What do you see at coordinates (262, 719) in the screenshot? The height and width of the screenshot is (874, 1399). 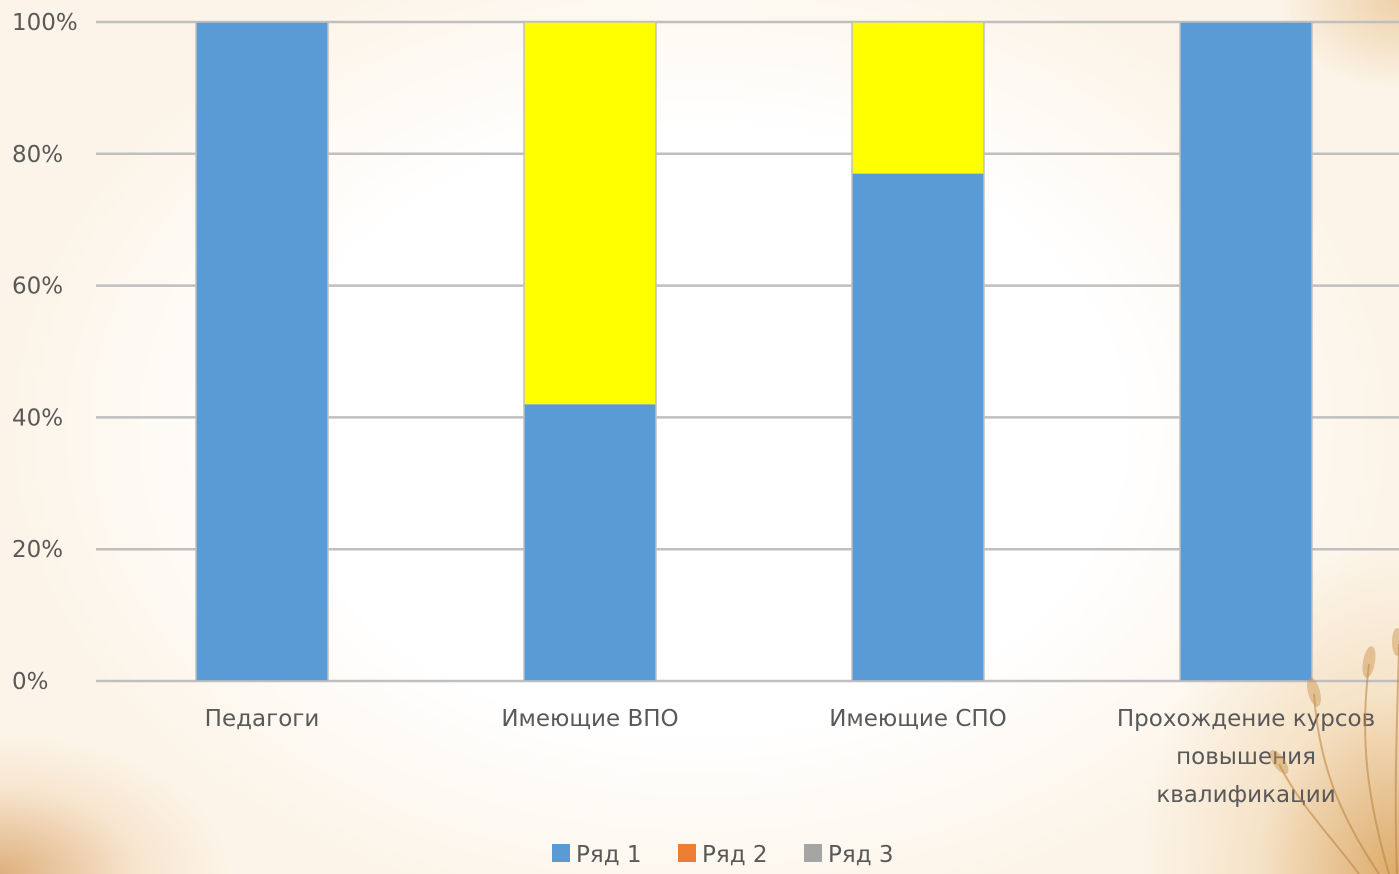 I see `x-category-label: Педагоги` at bounding box center [262, 719].